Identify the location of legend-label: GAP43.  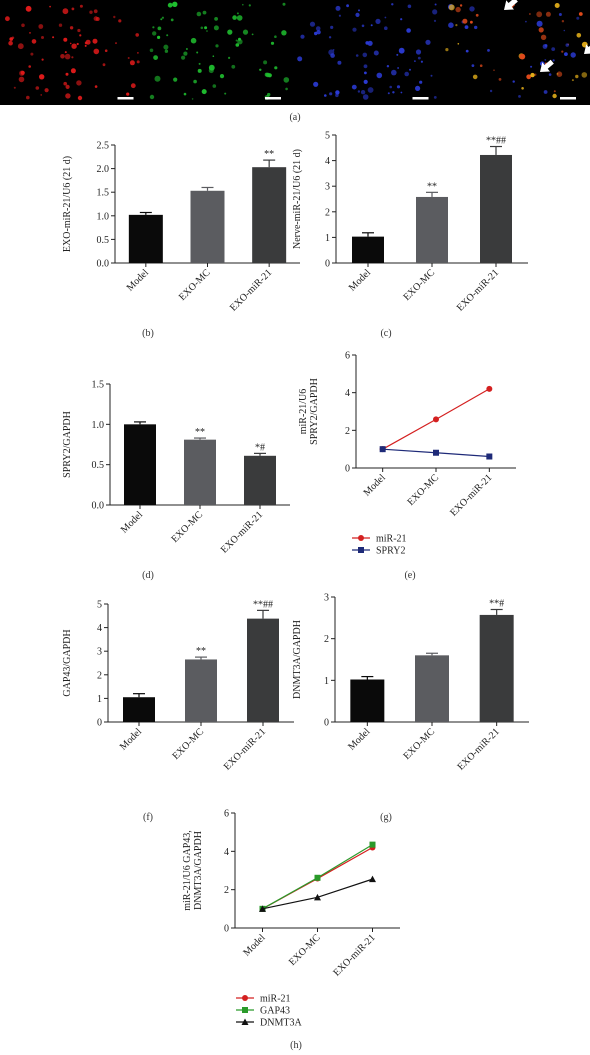
(275, 1011).